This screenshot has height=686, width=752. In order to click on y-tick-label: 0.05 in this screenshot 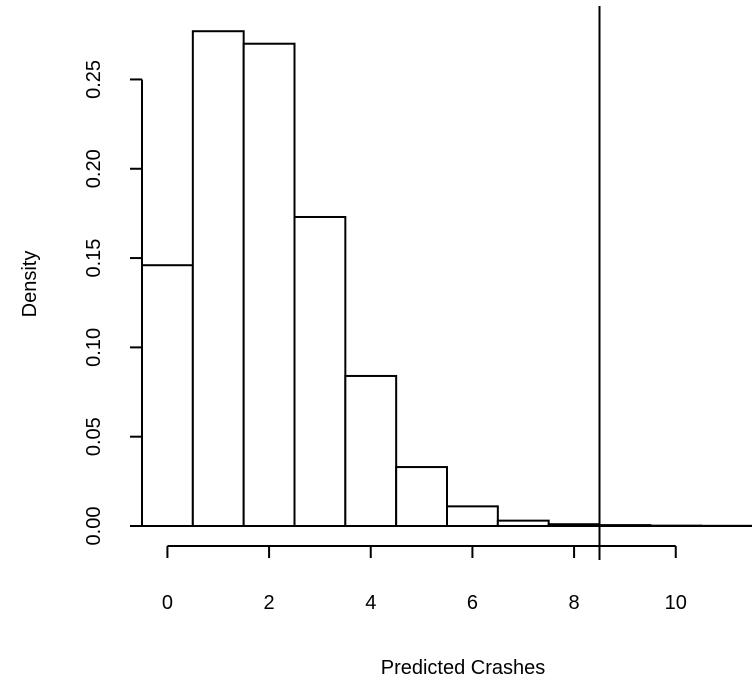, I will do `click(94, 436)`.